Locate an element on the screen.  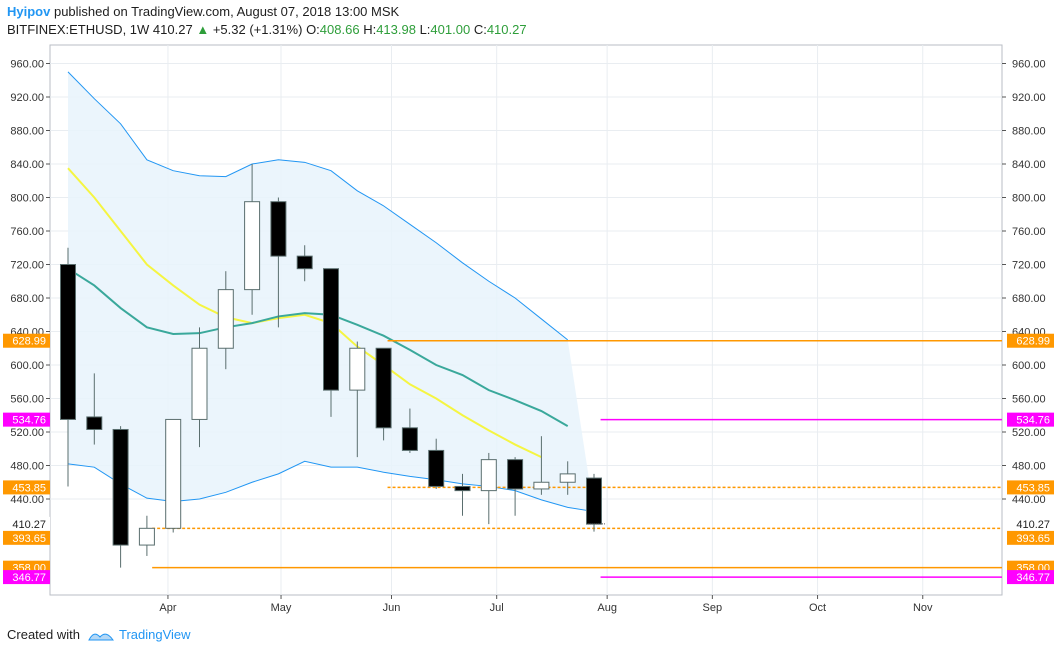
y-tick-label-right: 960.00 is located at coordinates (1029, 65).